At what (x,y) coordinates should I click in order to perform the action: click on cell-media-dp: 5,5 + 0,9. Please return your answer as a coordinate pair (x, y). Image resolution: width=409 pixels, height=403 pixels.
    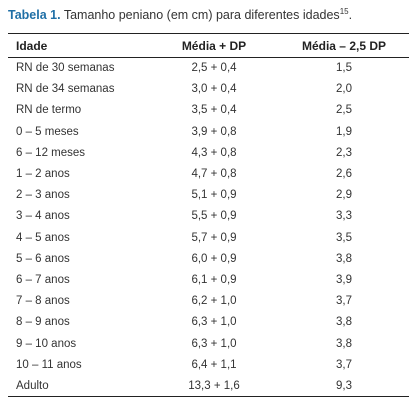
    Looking at the image, I should click on (214, 216).